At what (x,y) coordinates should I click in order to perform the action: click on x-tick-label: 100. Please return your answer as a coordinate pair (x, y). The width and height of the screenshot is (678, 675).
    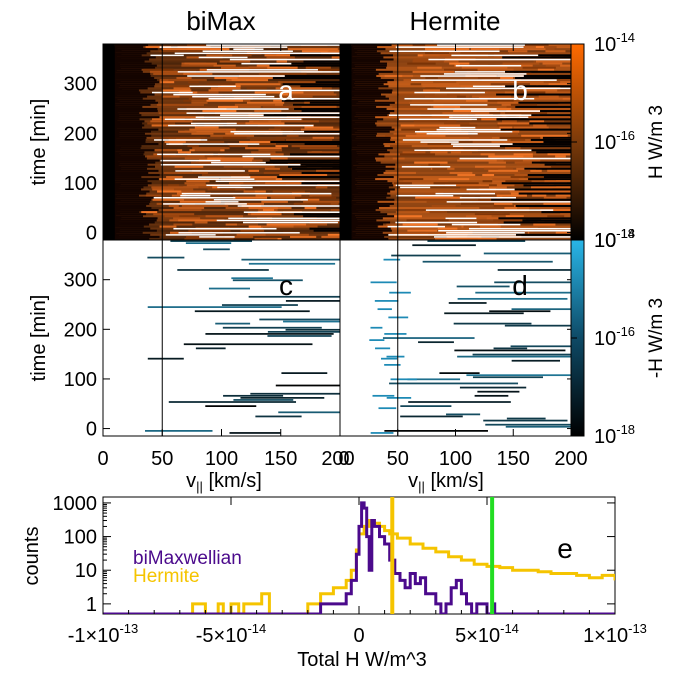
    Looking at the image, I should click on (221, 459).